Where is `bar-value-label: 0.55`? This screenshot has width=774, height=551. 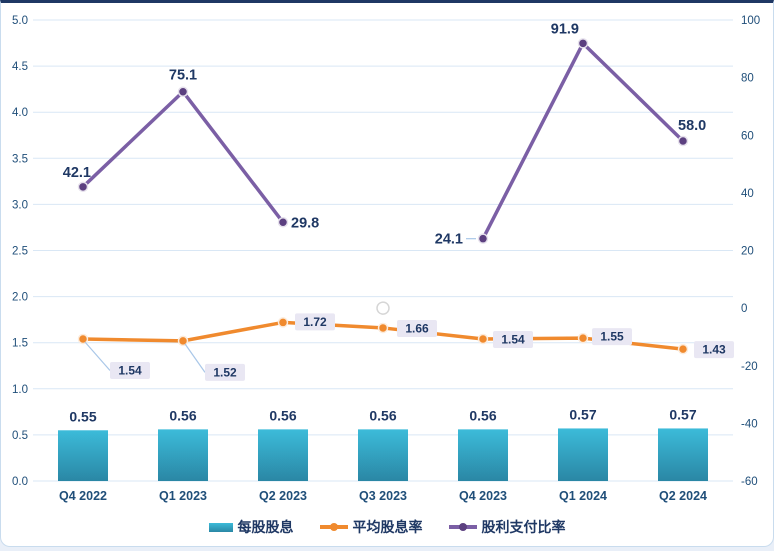
bar-value-label: 0.55 is located at coordinates (82, 416).